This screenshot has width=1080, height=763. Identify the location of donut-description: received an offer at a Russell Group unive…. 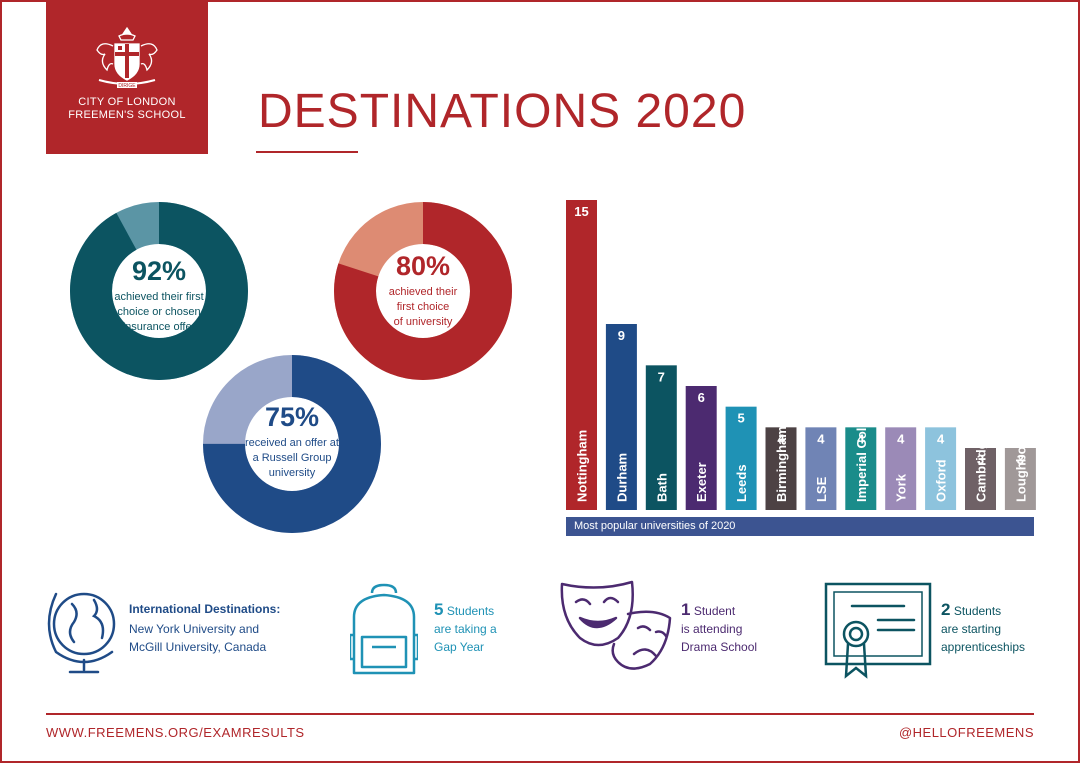
(292, 458).